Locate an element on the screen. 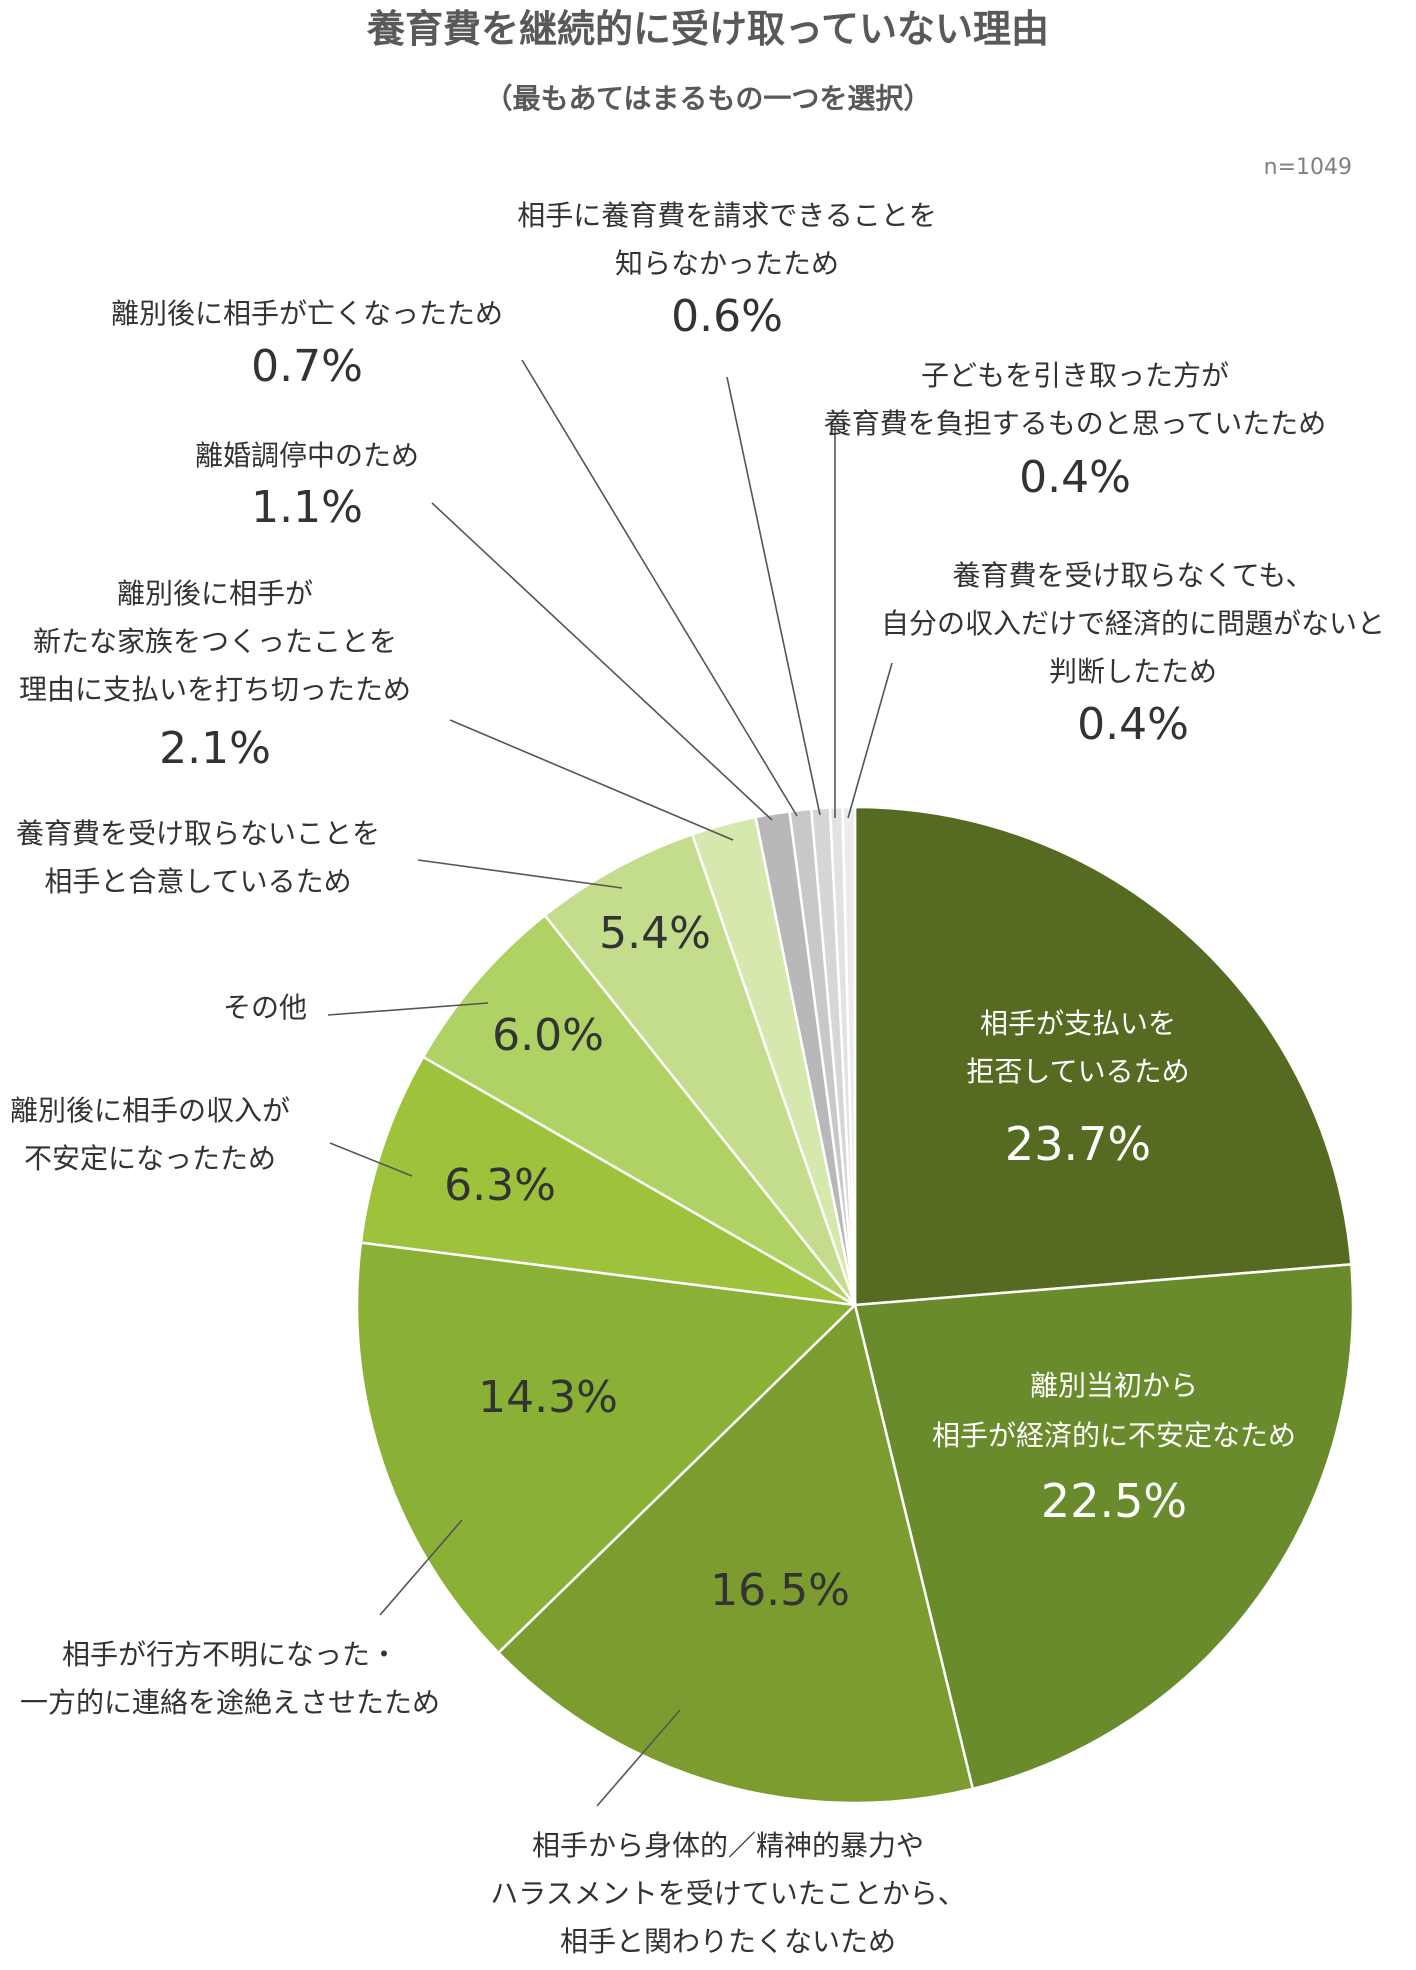 This screenshot has width=1416, height=1970. chart-subtitle: （最もあてはまるもの一つを選択） is located at coordinates (708, 98).